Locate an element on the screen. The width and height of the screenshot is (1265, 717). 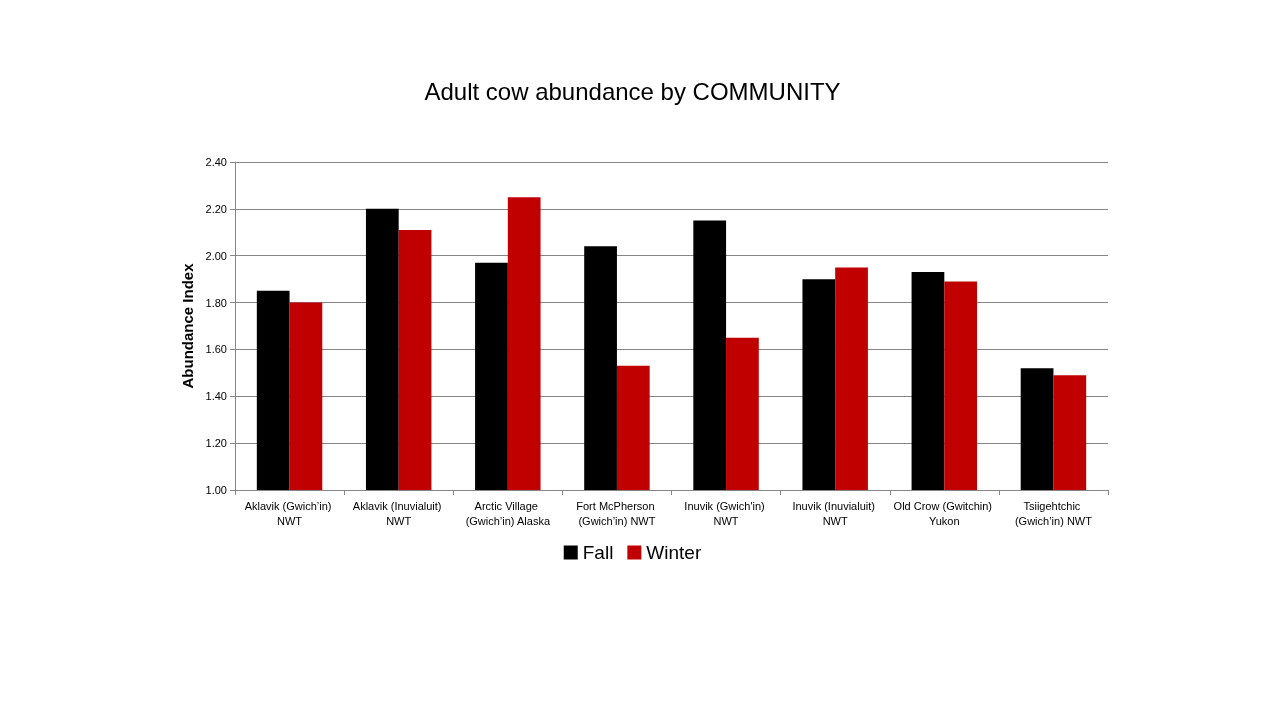
x-tick-label: Aklavik (Inuvialuit) NWT is located at coordinates (398, 513).